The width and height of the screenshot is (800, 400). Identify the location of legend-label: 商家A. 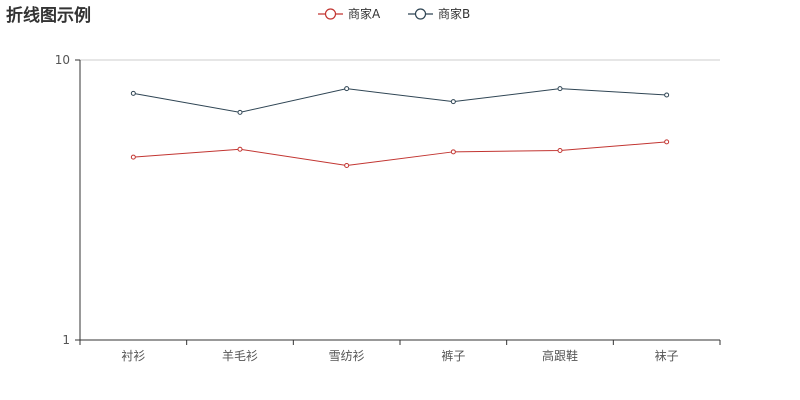
(364, 13).